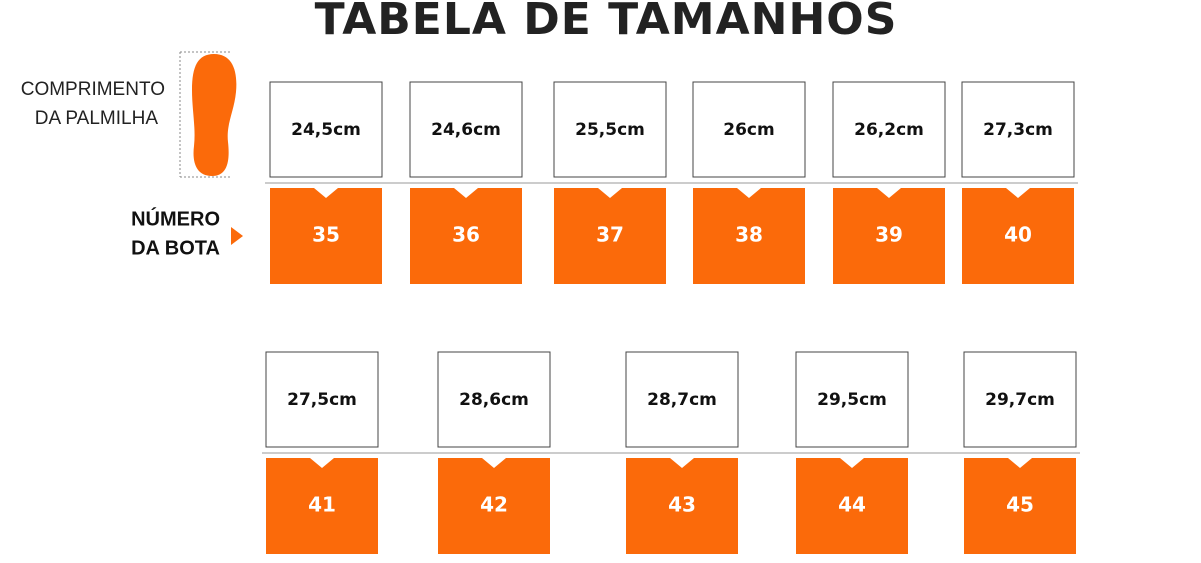 This screenshot has height=563, width=1201. What do you see at coordinates (175, 248) in the screenshot?
I see `size-label: DA BOTA` at bounding box center [175, 248].